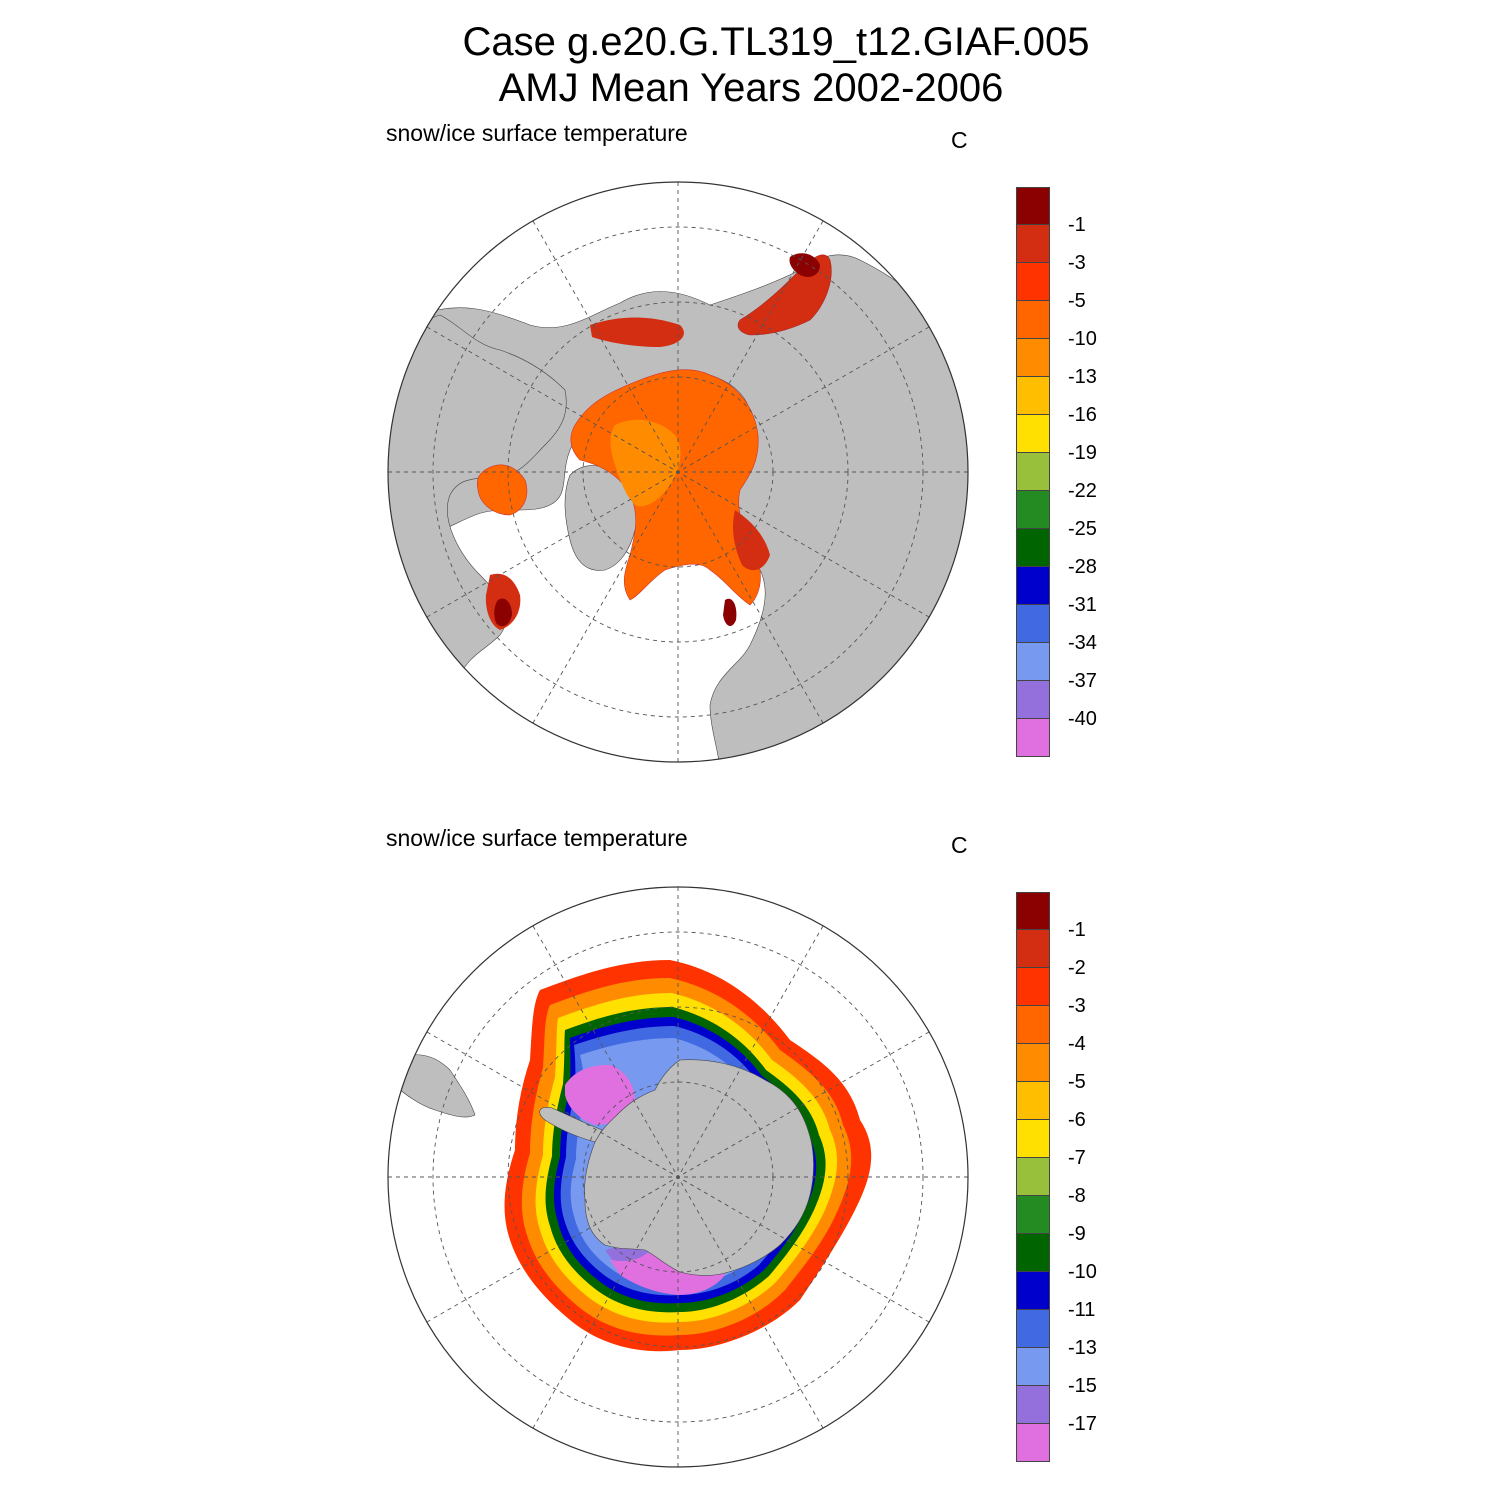 This screenshot has height=1500, width=1500. Describe the element at coordinates (537, 838) in the screenshot. I see `south-variable-label: snow/ice surface temperature` at that location.